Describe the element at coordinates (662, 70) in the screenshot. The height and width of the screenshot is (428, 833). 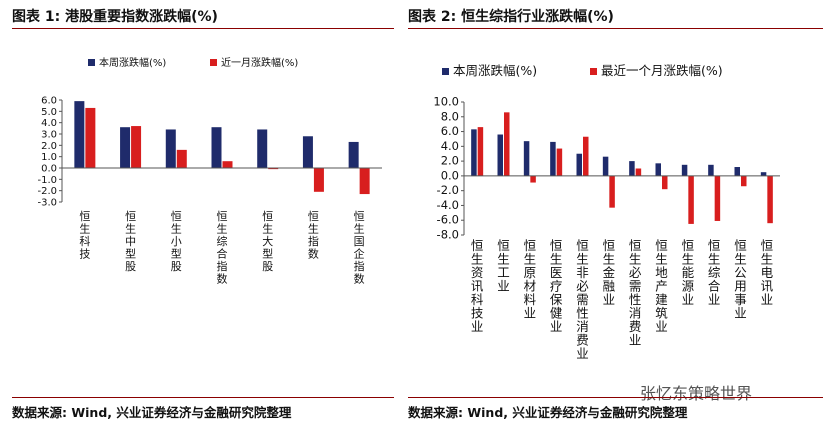
I see `right-legend-label-2: 最近一个月涨跌幅(%)` at that location.